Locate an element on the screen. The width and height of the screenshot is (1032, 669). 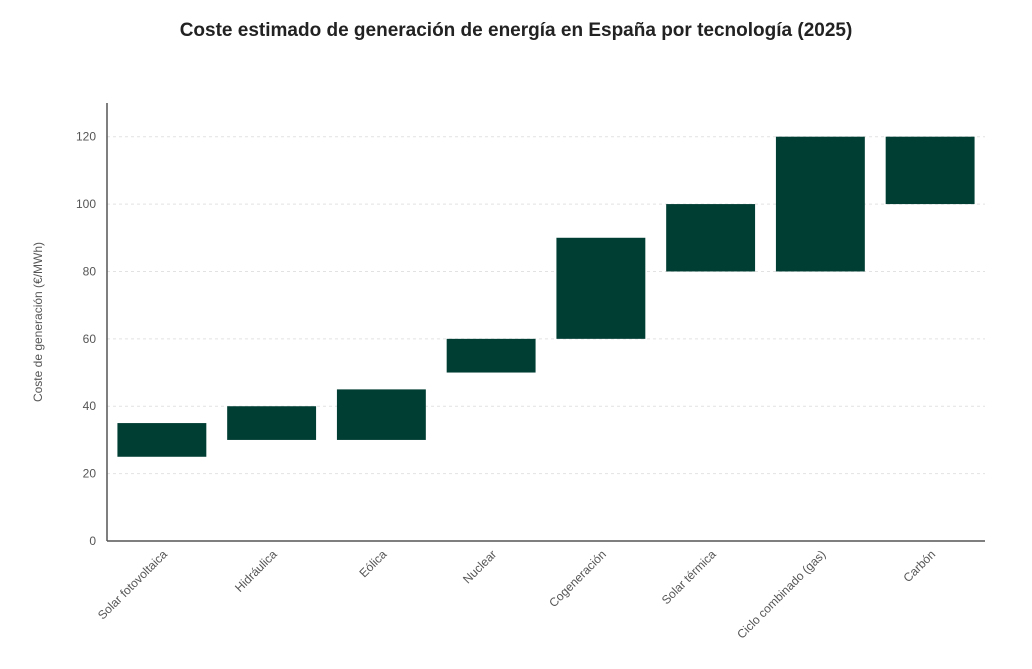
x-tick-label: Carbón is located at coordinates (920, 566).